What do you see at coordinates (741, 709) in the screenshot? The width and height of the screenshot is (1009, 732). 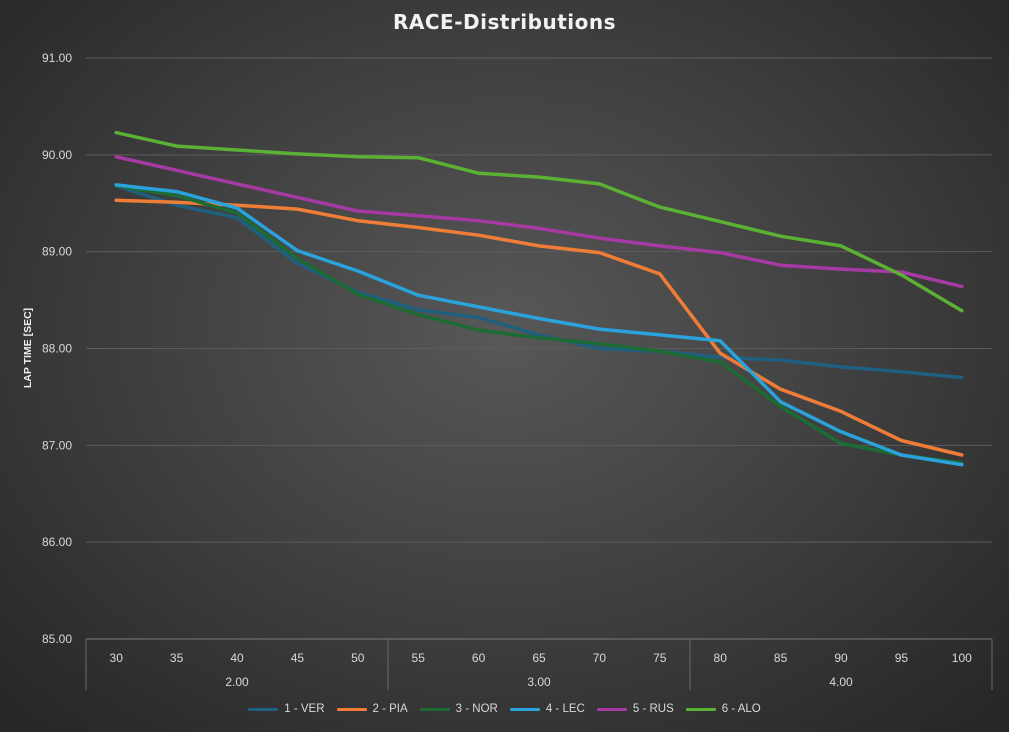 I see `legend-label: 6 - ALO` at bounding box center [741, 709].